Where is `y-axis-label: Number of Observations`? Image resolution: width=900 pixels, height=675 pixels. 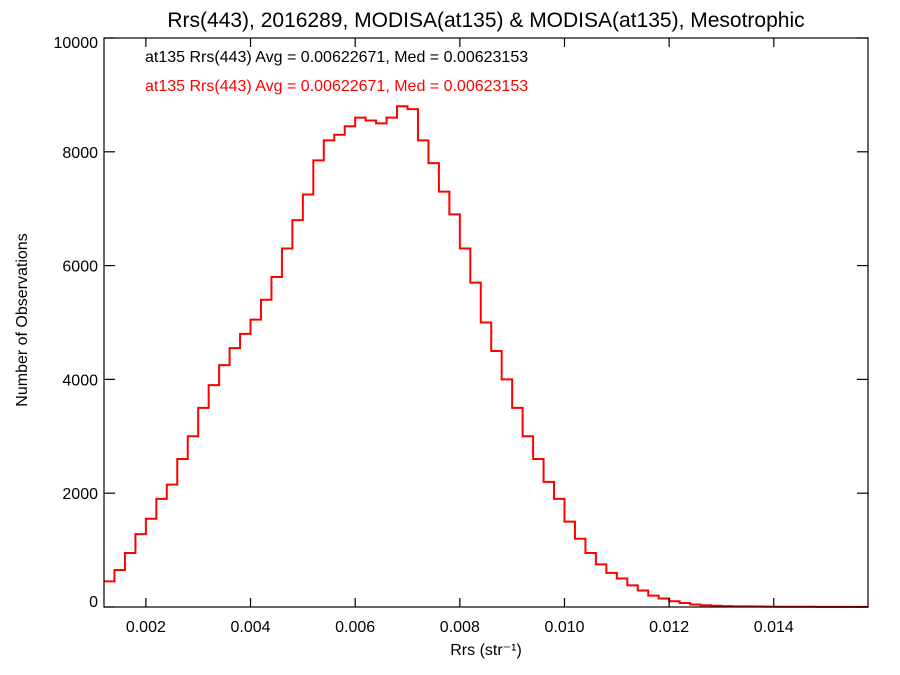 y-axis-label: Number of Observations is located at coordinates (22, 319).